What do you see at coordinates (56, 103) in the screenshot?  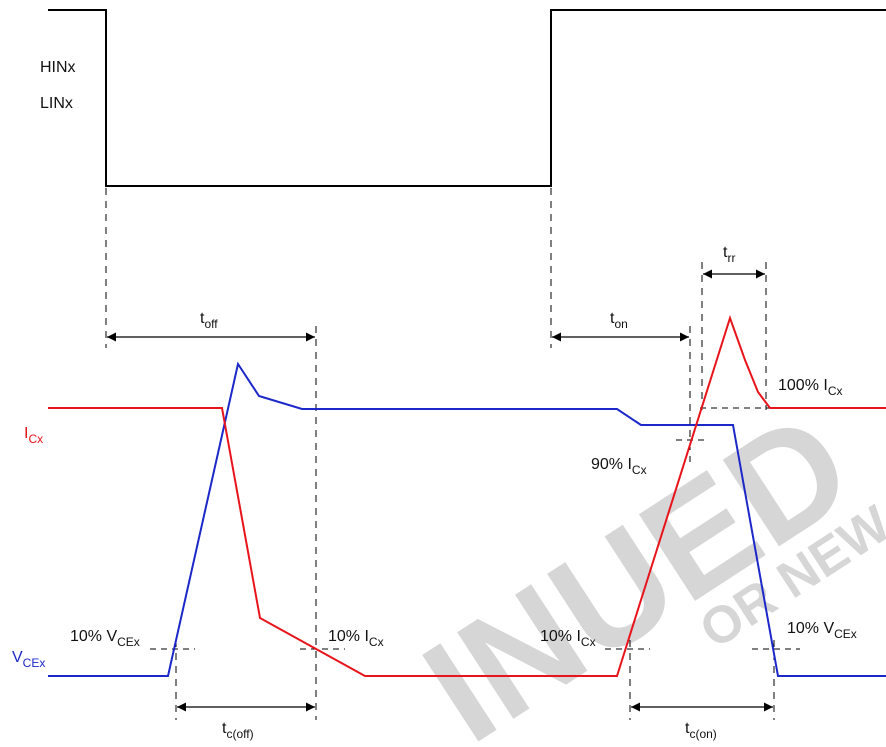 I see `input-label-linx: LINx` at bounding box center [56, 103].